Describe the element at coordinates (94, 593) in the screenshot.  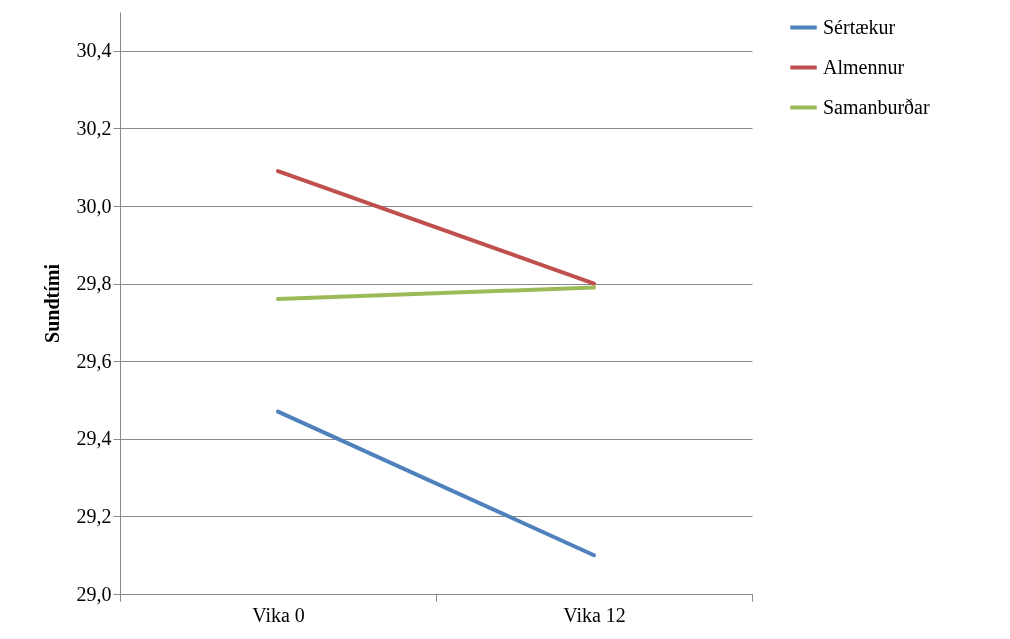
I see `y-tick-label: 29,0` at that location.